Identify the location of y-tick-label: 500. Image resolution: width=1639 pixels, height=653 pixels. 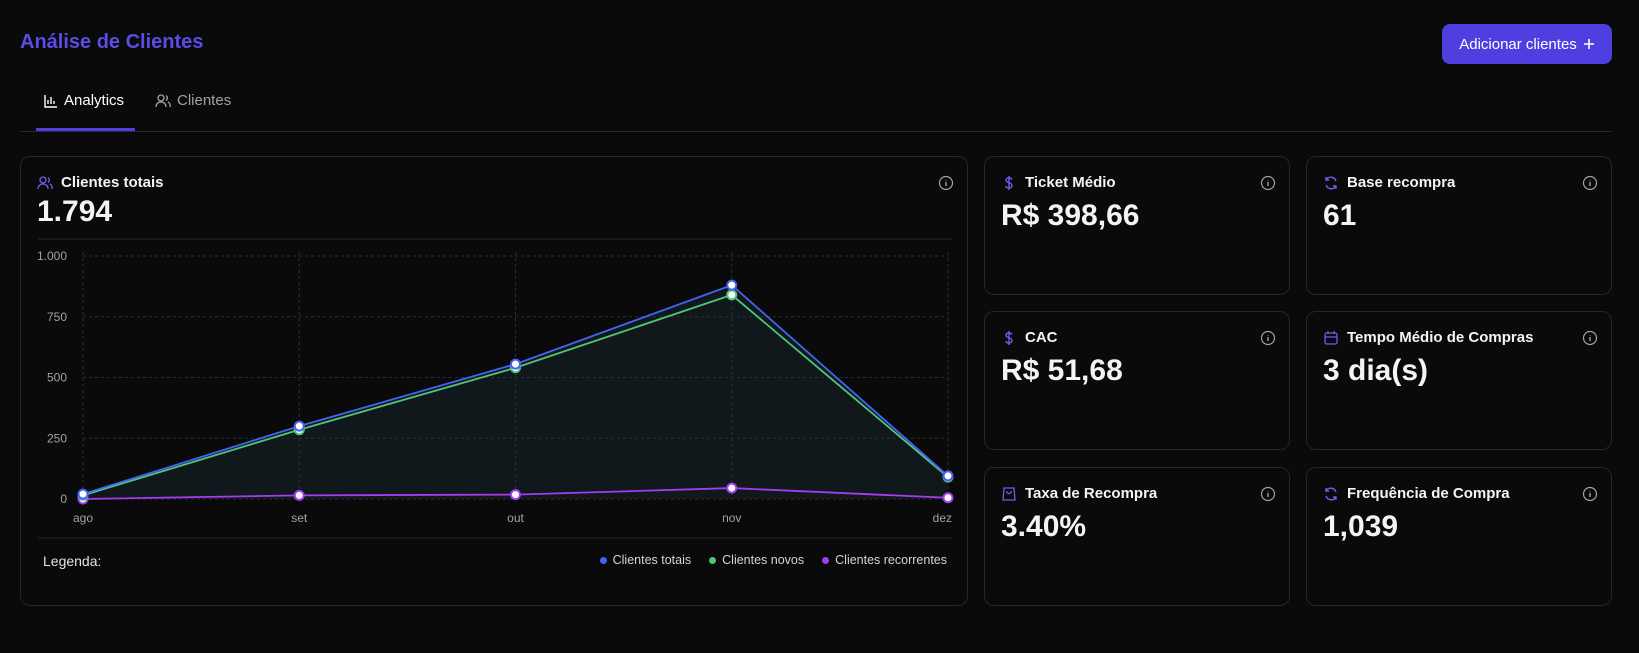
(57, 378).